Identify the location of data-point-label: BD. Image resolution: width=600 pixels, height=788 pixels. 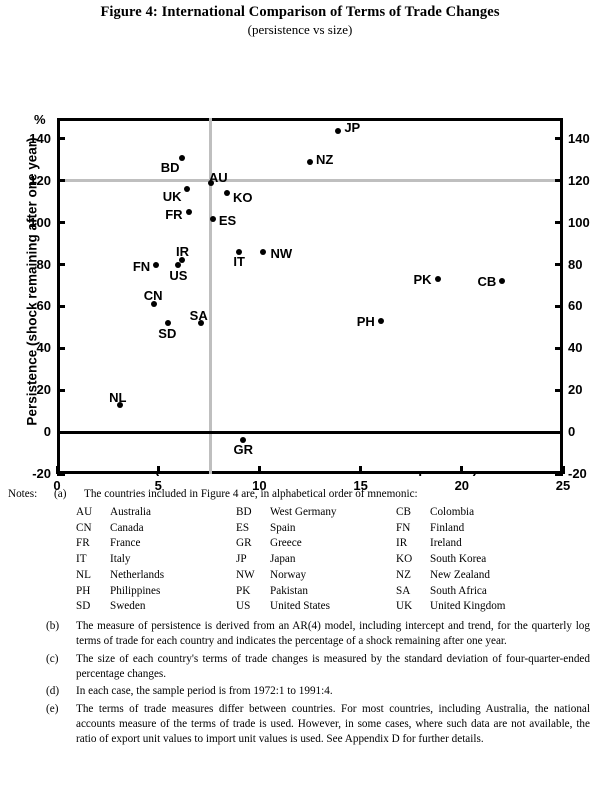
(170, 167).